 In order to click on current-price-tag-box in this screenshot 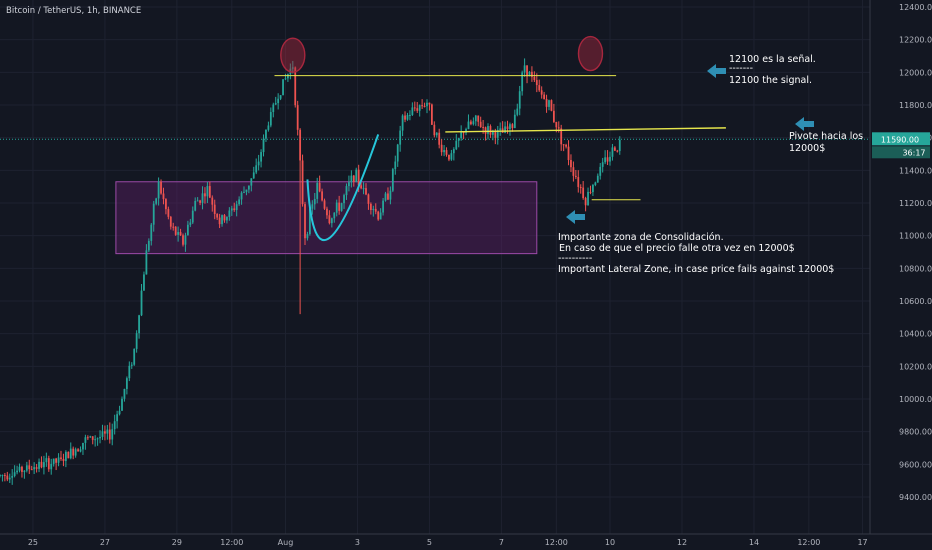, I will do `click(901, 139)`.